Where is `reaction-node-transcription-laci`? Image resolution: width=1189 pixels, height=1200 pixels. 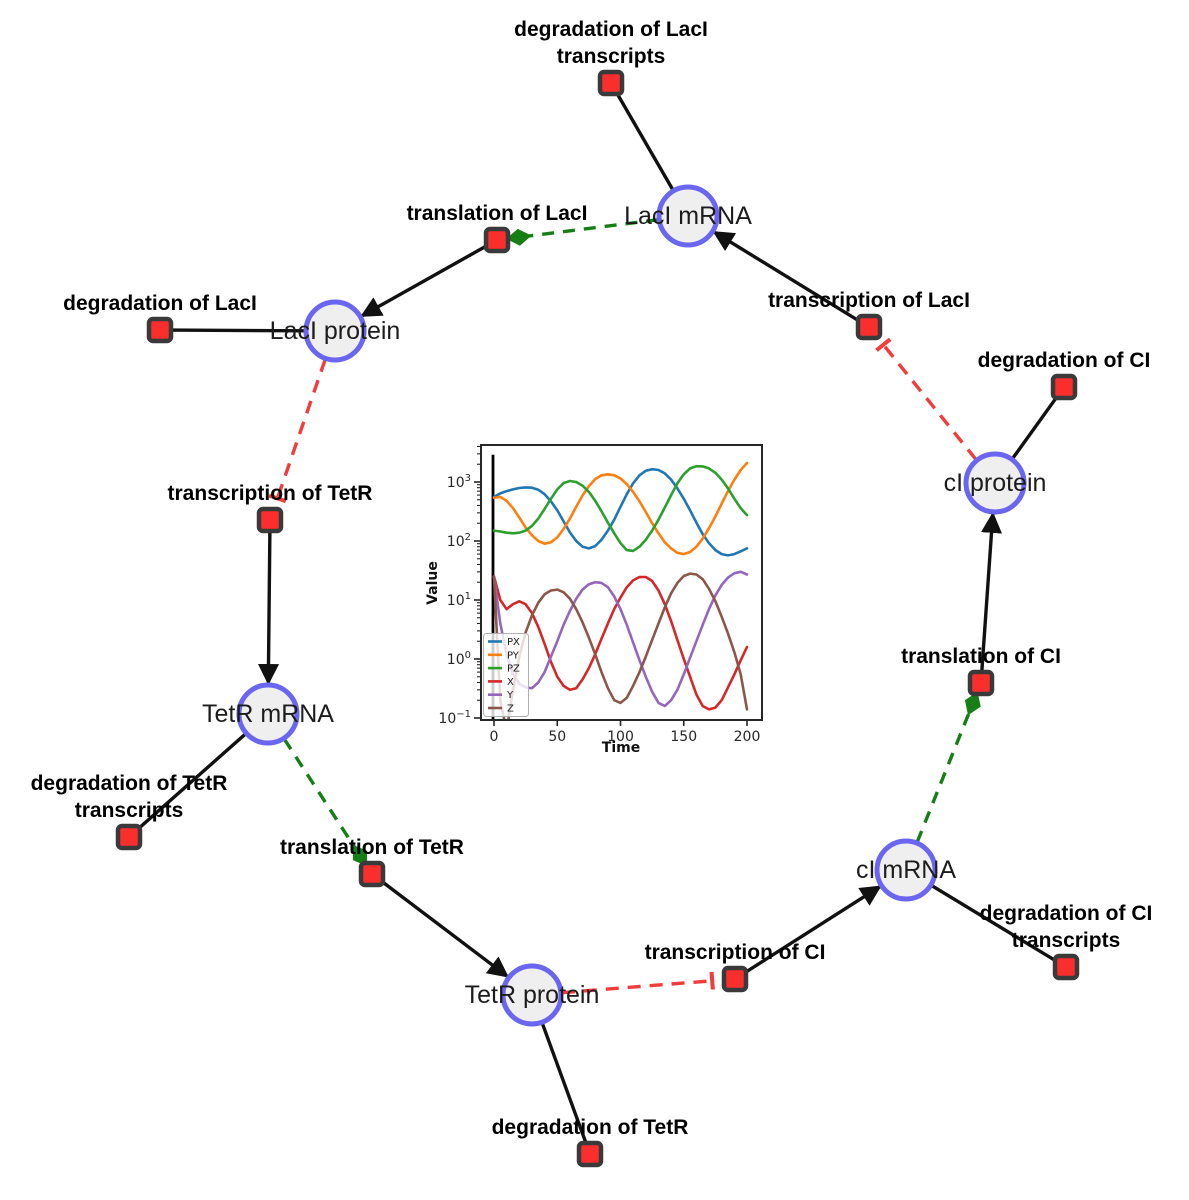
reaction-node-transcription-laci is located at coordinates (869, 327).